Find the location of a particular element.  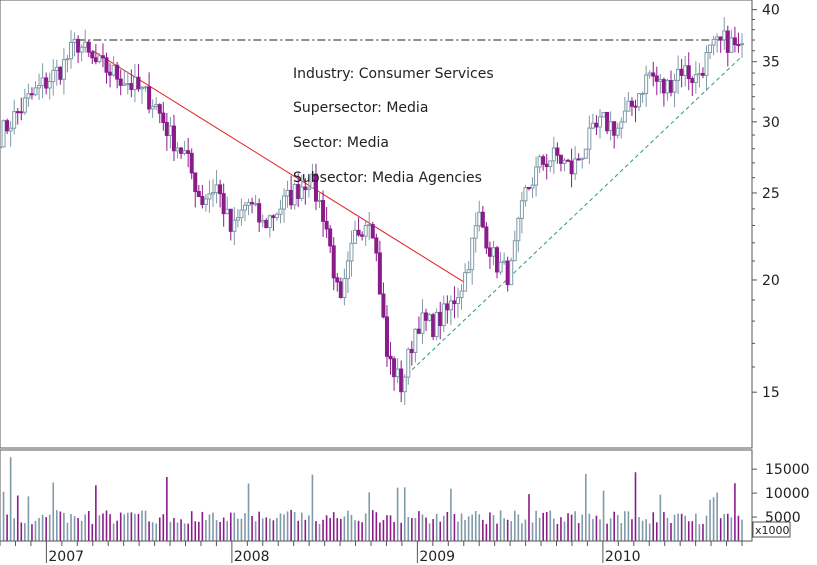

year-label: 2007 is located at coordinates (66, 557).